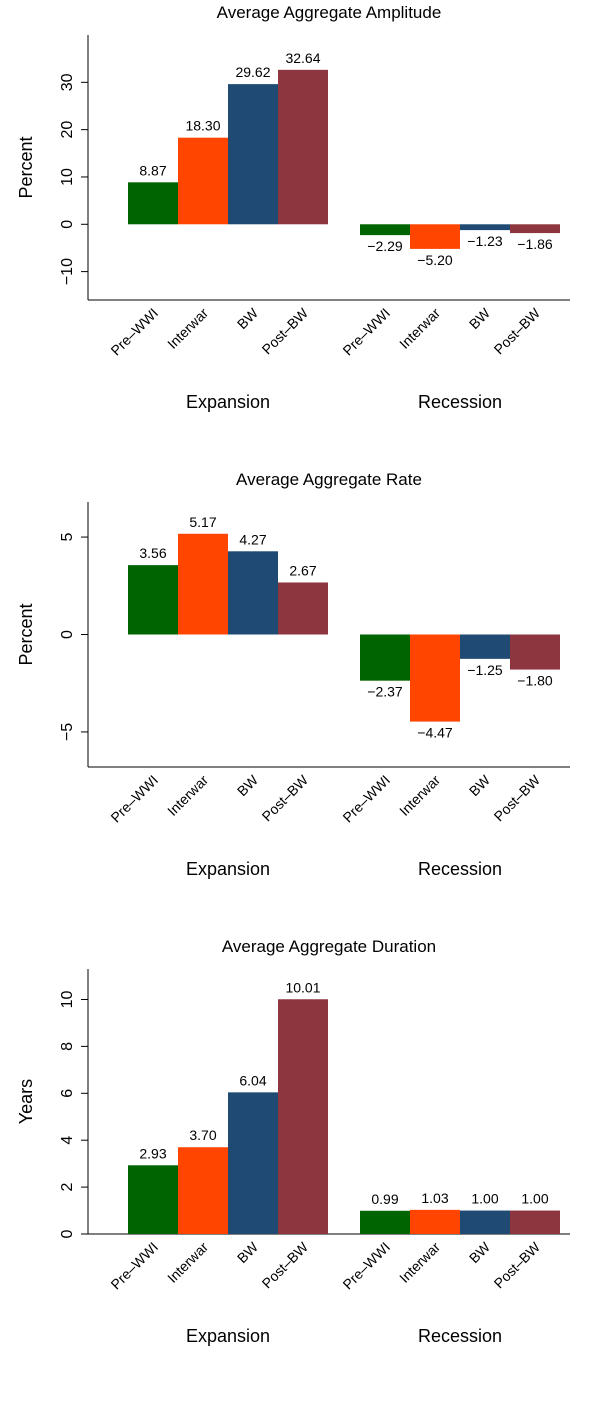  I want to click on value-label: −1.86, so click(535, 244).